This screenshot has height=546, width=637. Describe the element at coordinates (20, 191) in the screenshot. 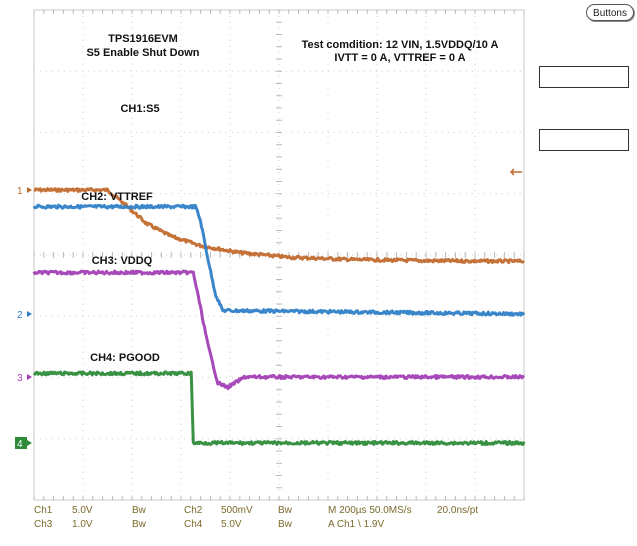

I see `channel-marker-text-1: 1` at that location.